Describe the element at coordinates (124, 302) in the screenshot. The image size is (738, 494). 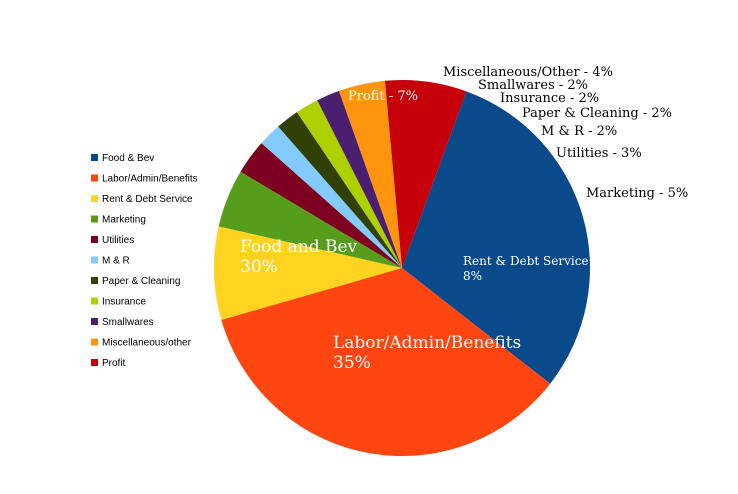
I see `legend-label-insurance: Insurance` at that location.